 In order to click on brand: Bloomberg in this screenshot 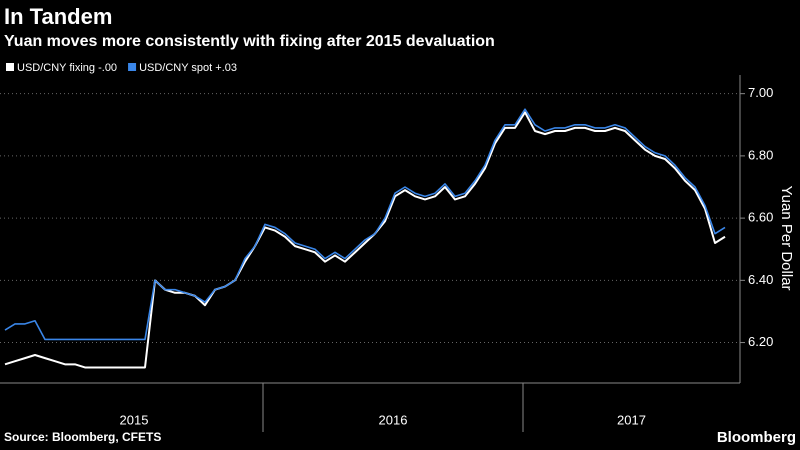, I will do `click(756, 437)`.